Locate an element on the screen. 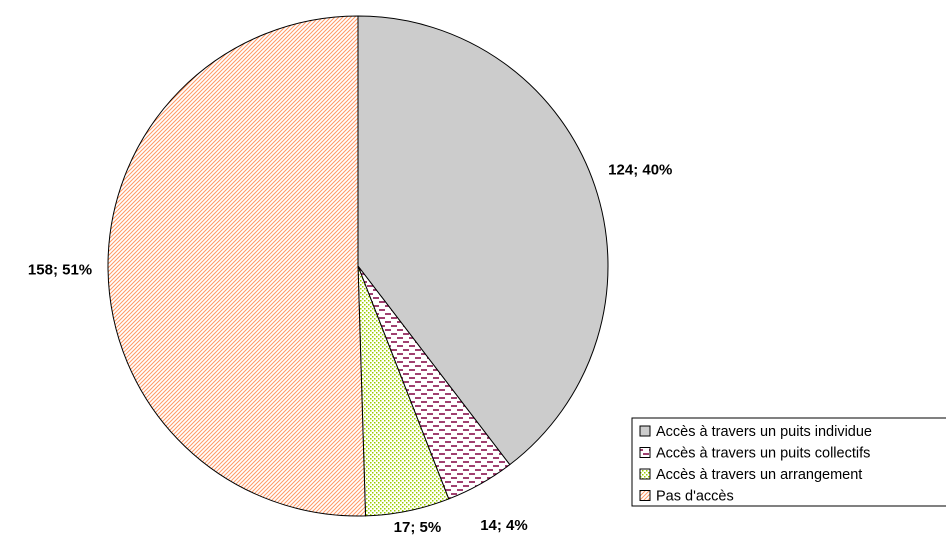  legend-label: Accès à travers un arrangement is located at coordinates (759, 475).